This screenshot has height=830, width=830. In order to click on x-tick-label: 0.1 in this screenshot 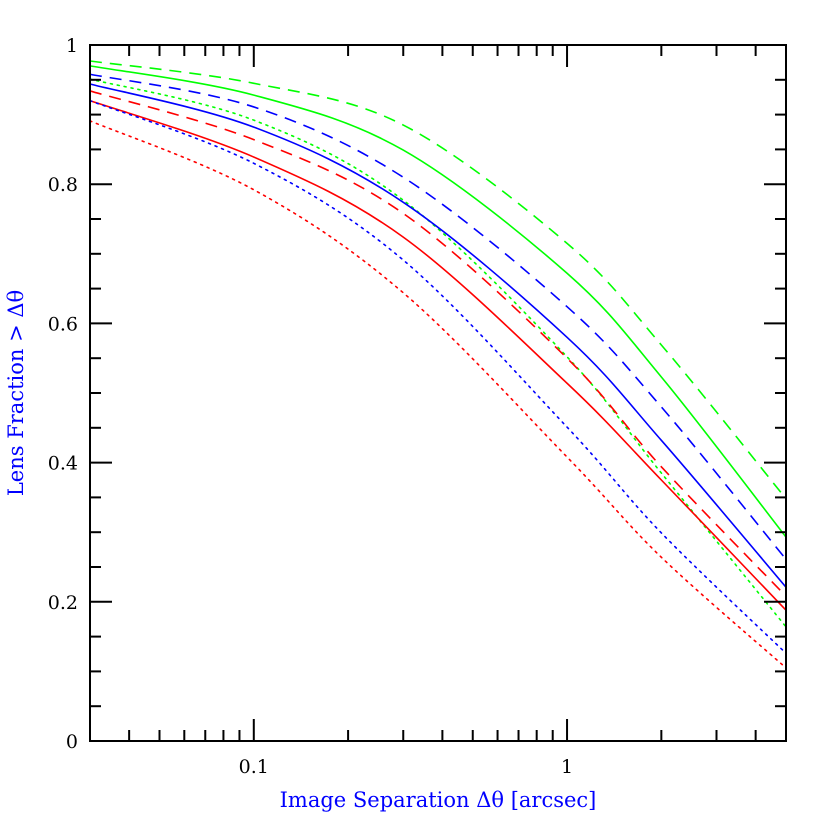, I will do `click(254, 767)`.